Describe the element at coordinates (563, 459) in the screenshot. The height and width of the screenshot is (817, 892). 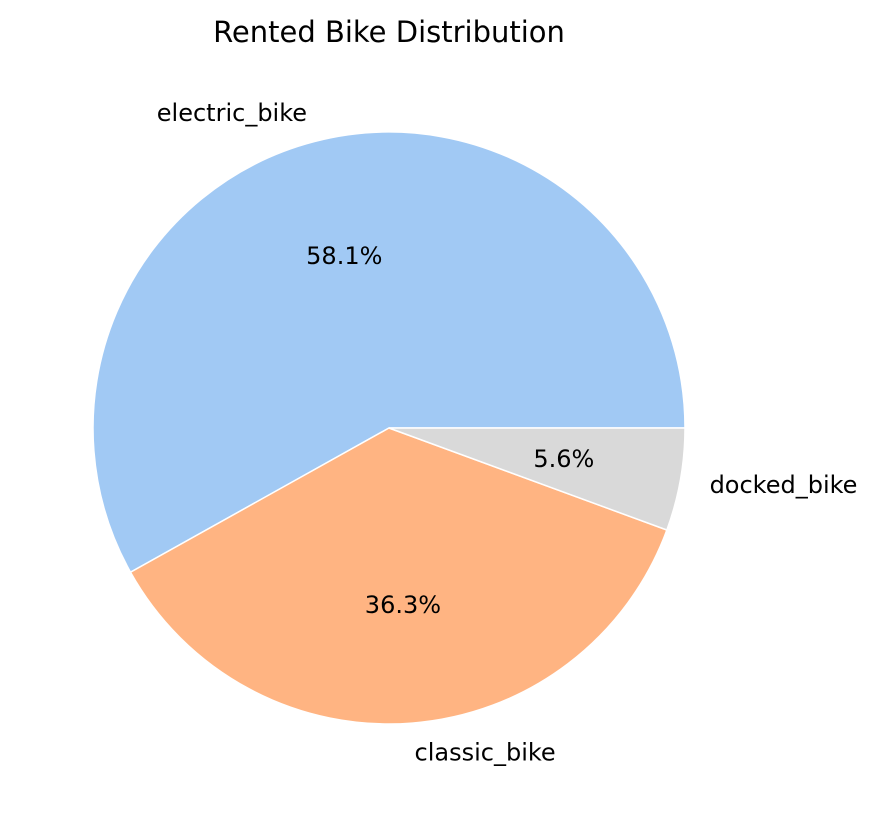
I see `slice-percent-docked-bike: 5.6%` at that location.